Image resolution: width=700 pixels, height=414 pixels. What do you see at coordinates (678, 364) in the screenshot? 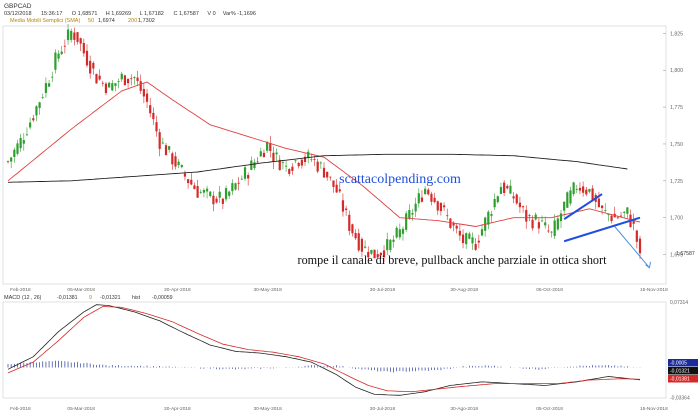
I see `macd-tag-label: -0,0005` at bounding box center [678, 364].